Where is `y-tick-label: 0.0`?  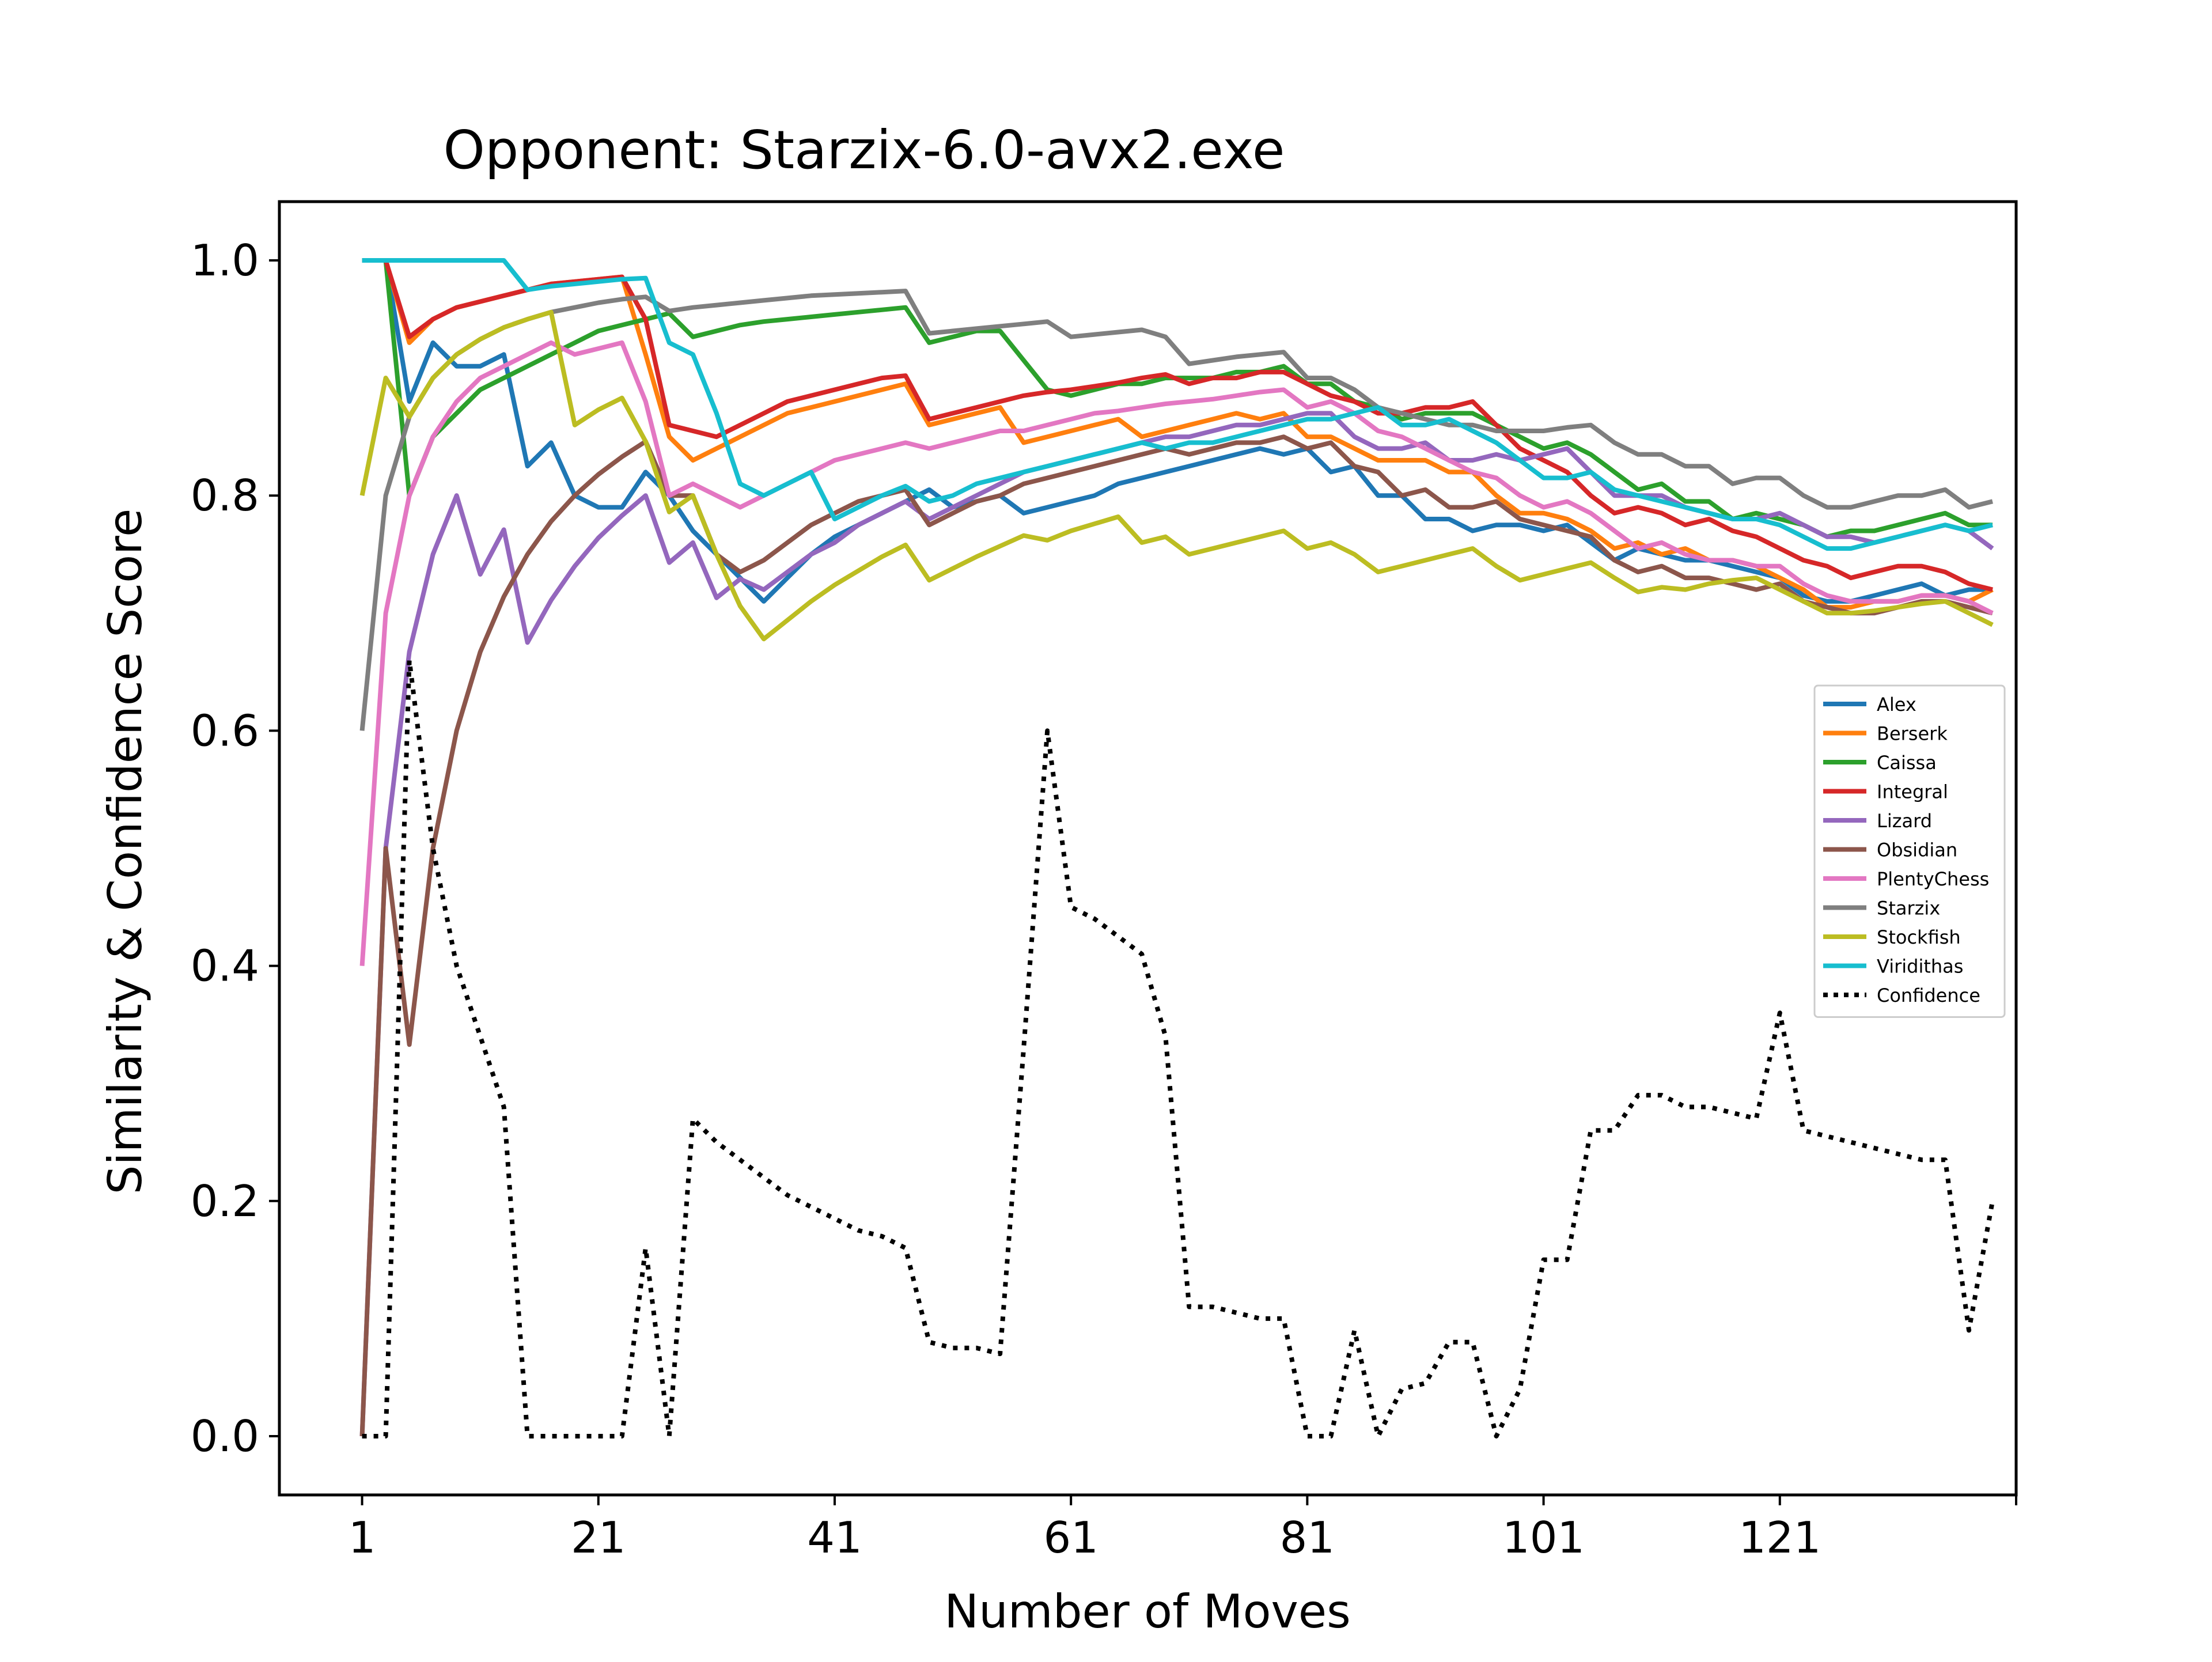
y-tick-label: 0.0 is located at coordinates (225, 1436).